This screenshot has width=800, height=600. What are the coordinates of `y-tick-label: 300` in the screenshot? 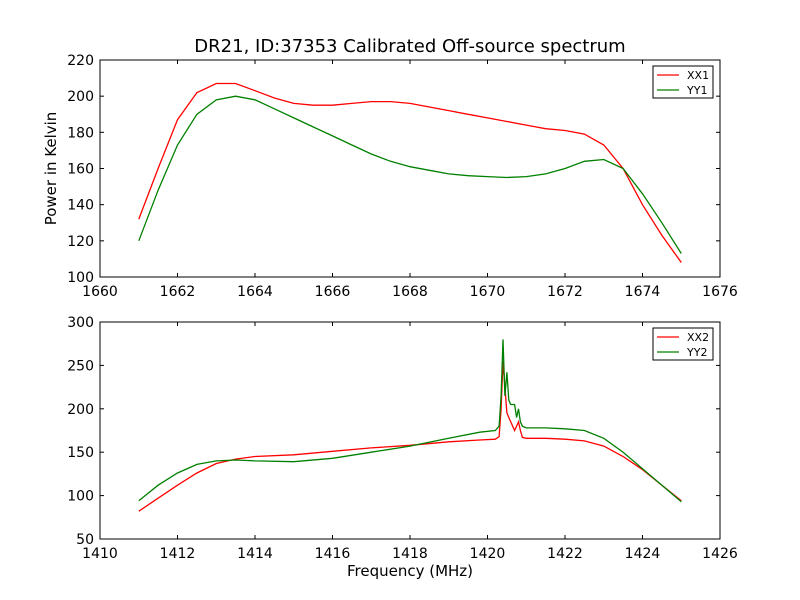 It's located at (80, 323).